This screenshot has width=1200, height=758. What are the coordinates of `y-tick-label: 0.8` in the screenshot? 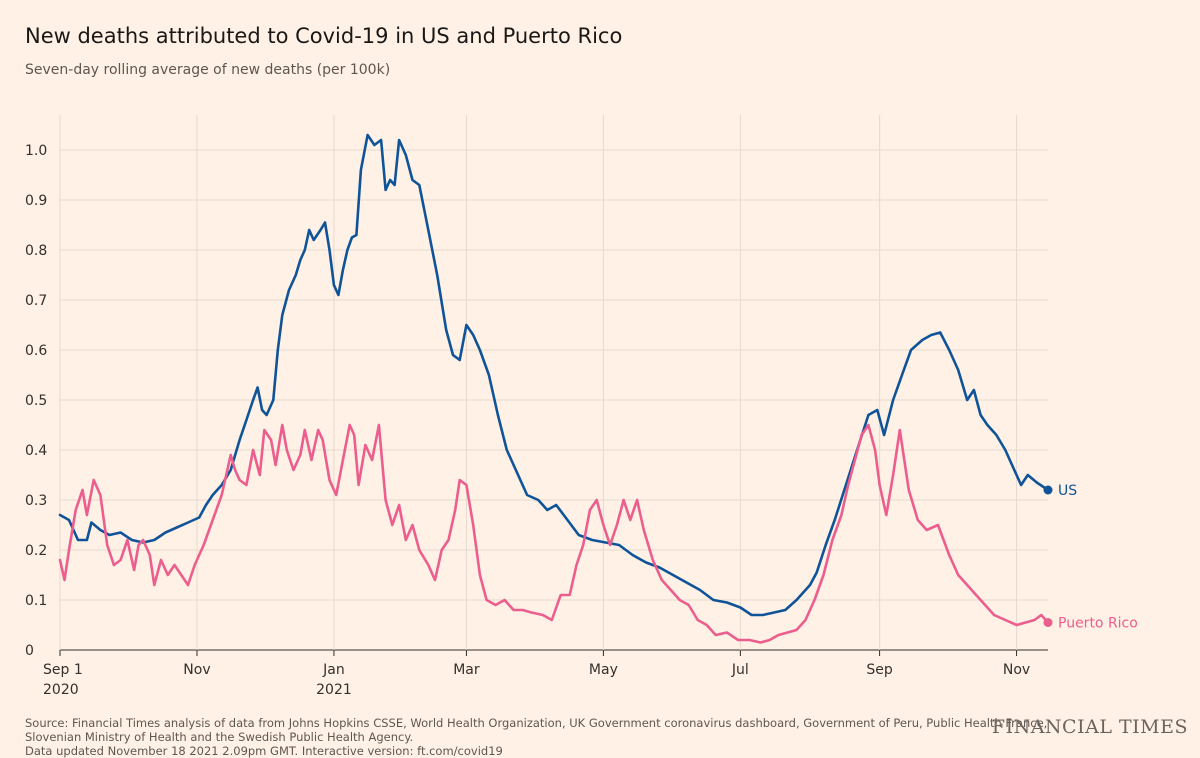 It's located at (36, 251).